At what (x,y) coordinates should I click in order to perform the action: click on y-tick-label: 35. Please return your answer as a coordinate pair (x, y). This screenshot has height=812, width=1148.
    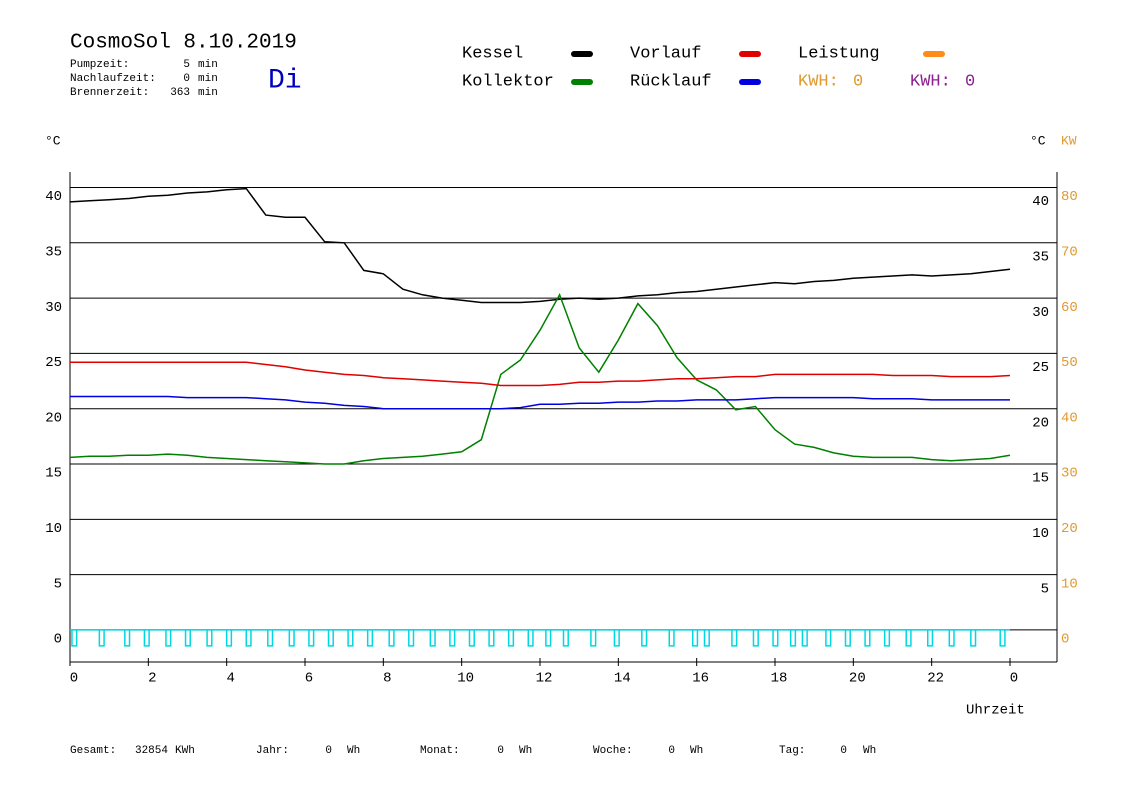
    Looking at the image, I should click on (53, 252).